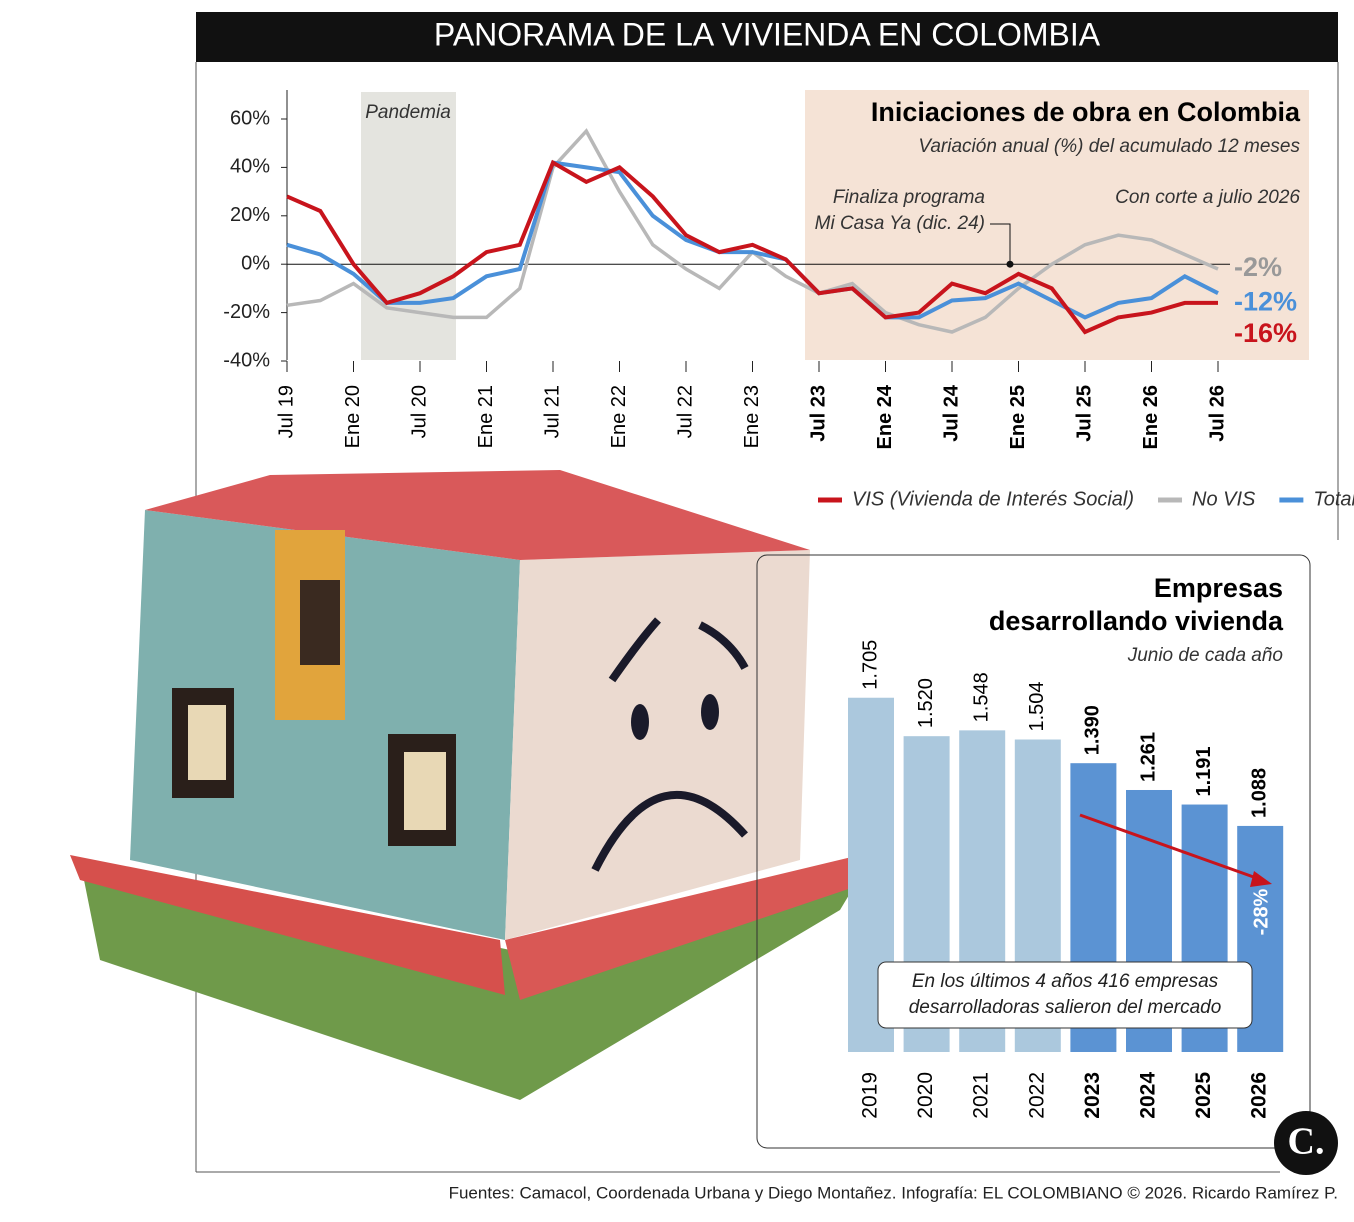  Describe the element at coordinates (926, 703) in the screenshot. I see `value-label: 1.520` at that location.